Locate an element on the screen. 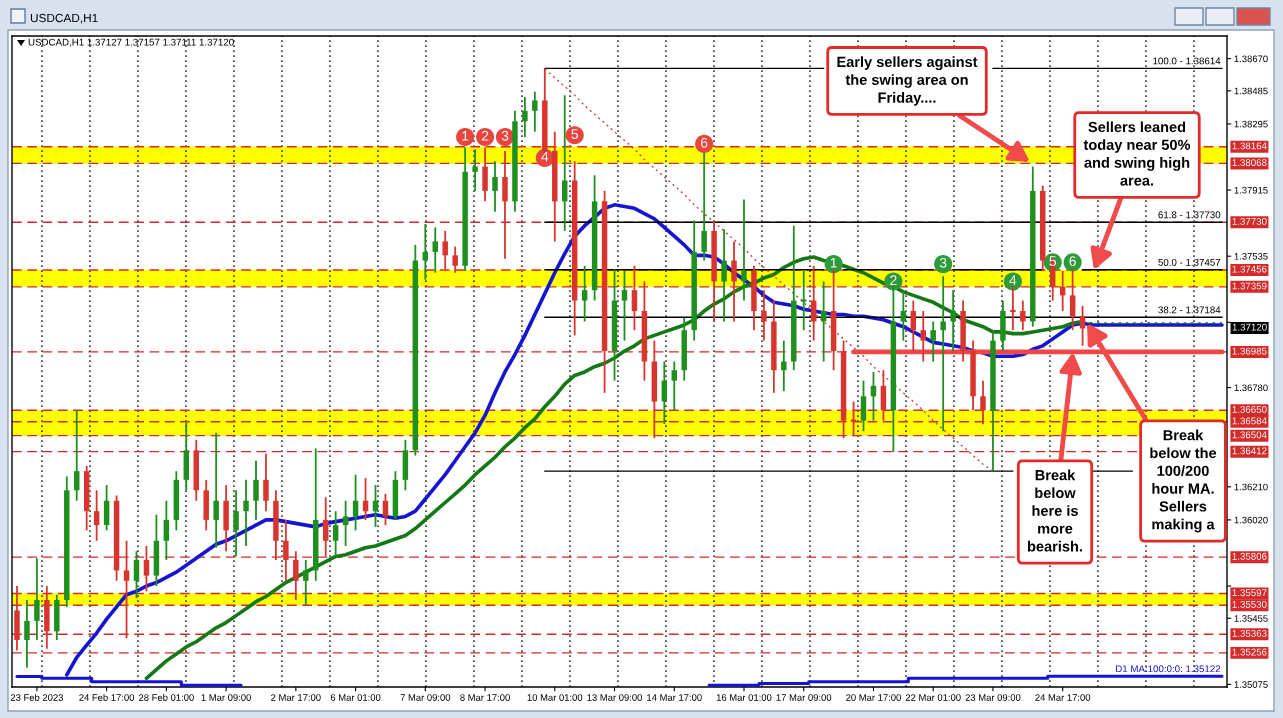 This screenshot has width=1283, height=718. x-tick-label: 1 Mar 09:00 is located at coordinates (226, 697).